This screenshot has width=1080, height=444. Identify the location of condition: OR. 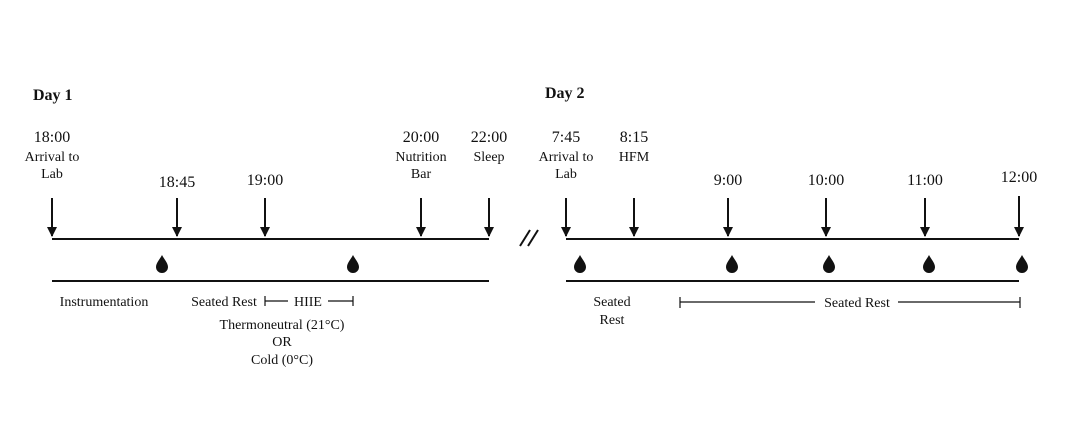
(282, 342).